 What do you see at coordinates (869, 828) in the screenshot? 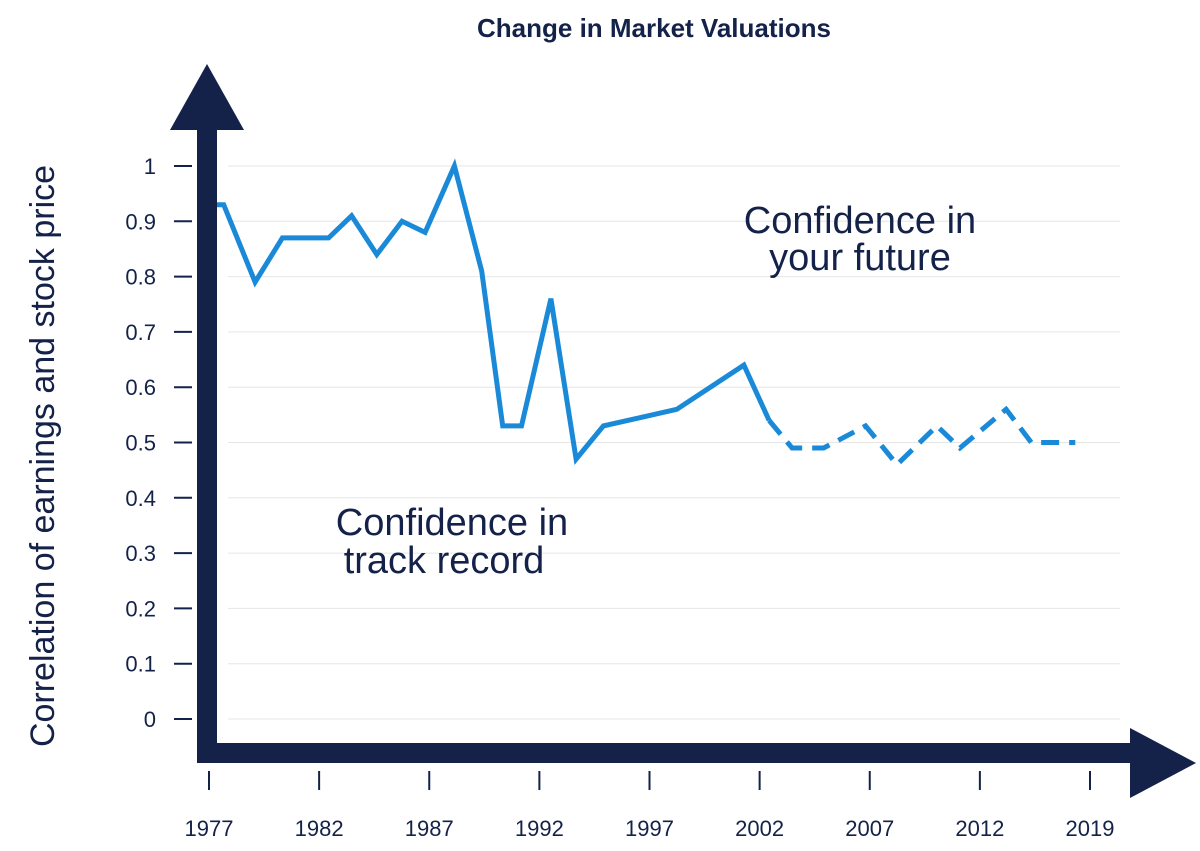
I see `x-tick-label-6: 2007` at bounding box center [869, 828].